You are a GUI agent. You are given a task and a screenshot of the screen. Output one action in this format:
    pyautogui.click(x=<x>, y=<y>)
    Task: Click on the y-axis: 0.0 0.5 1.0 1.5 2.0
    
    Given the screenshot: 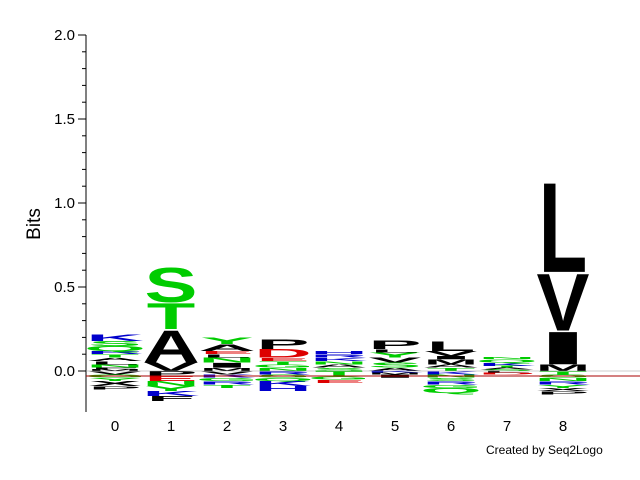 What is the action you would take?
    pyautogui.click(x=70, y=219)
    